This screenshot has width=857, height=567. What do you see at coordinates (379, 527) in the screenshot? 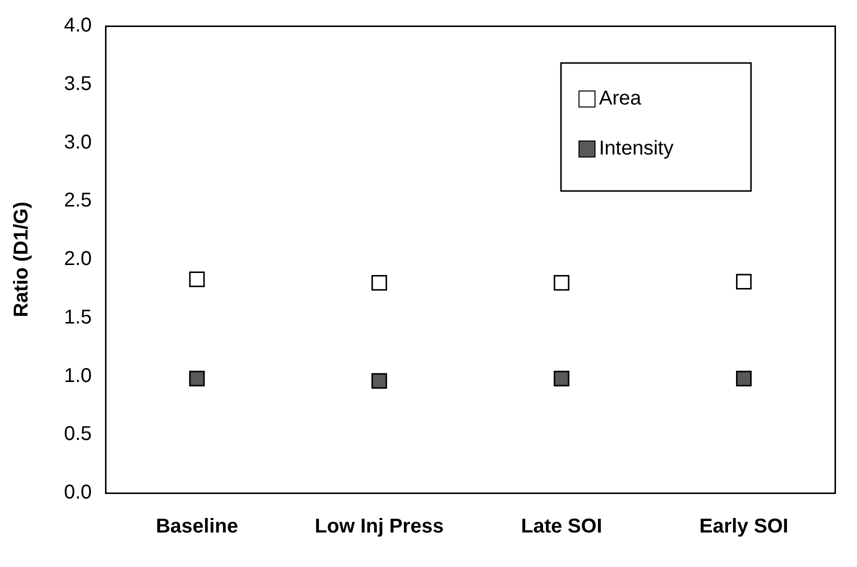
I see `x-tick-label: Low Inj Press` at bounding box center [379, 527].